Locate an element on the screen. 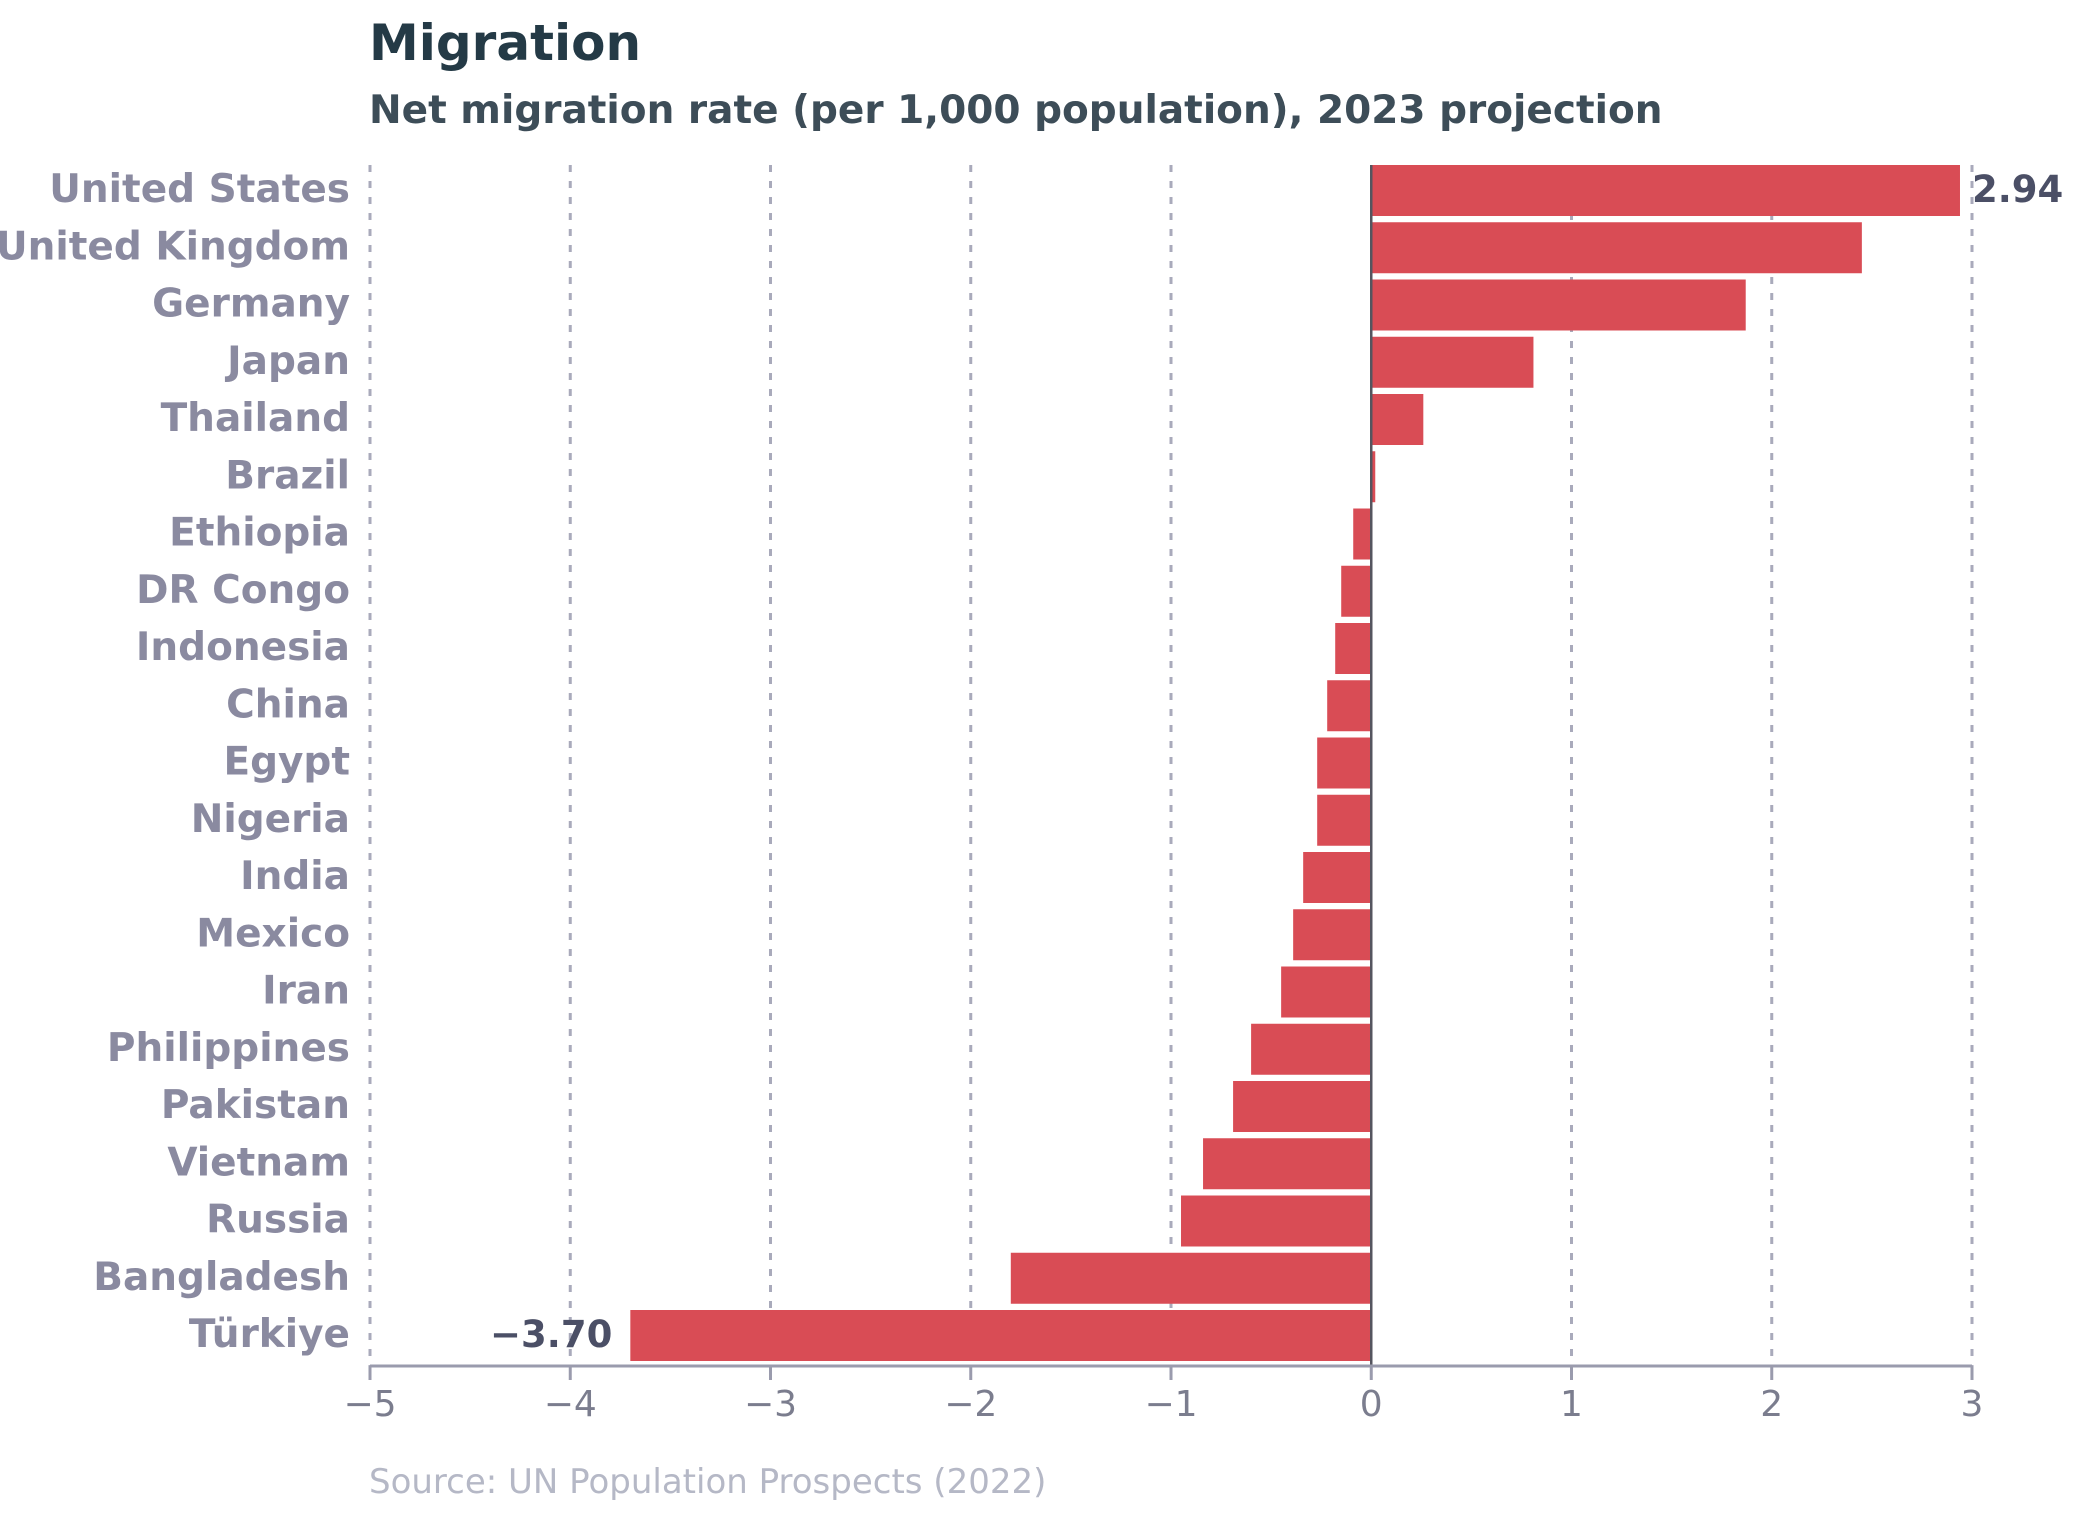  category-label: DR Congo is located at coordinates (243, 590).